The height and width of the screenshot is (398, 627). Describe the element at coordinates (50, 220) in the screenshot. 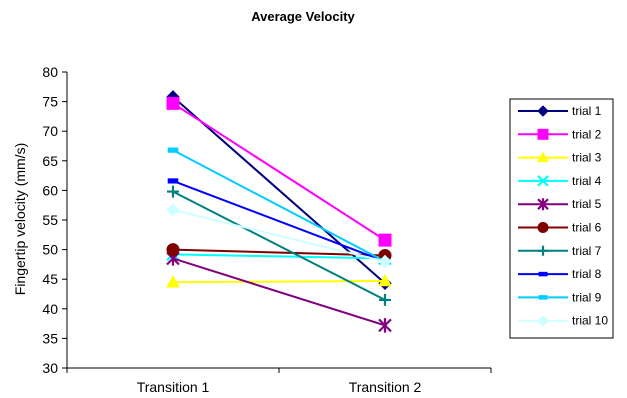

I see `y-tick-label: 55` at that location.